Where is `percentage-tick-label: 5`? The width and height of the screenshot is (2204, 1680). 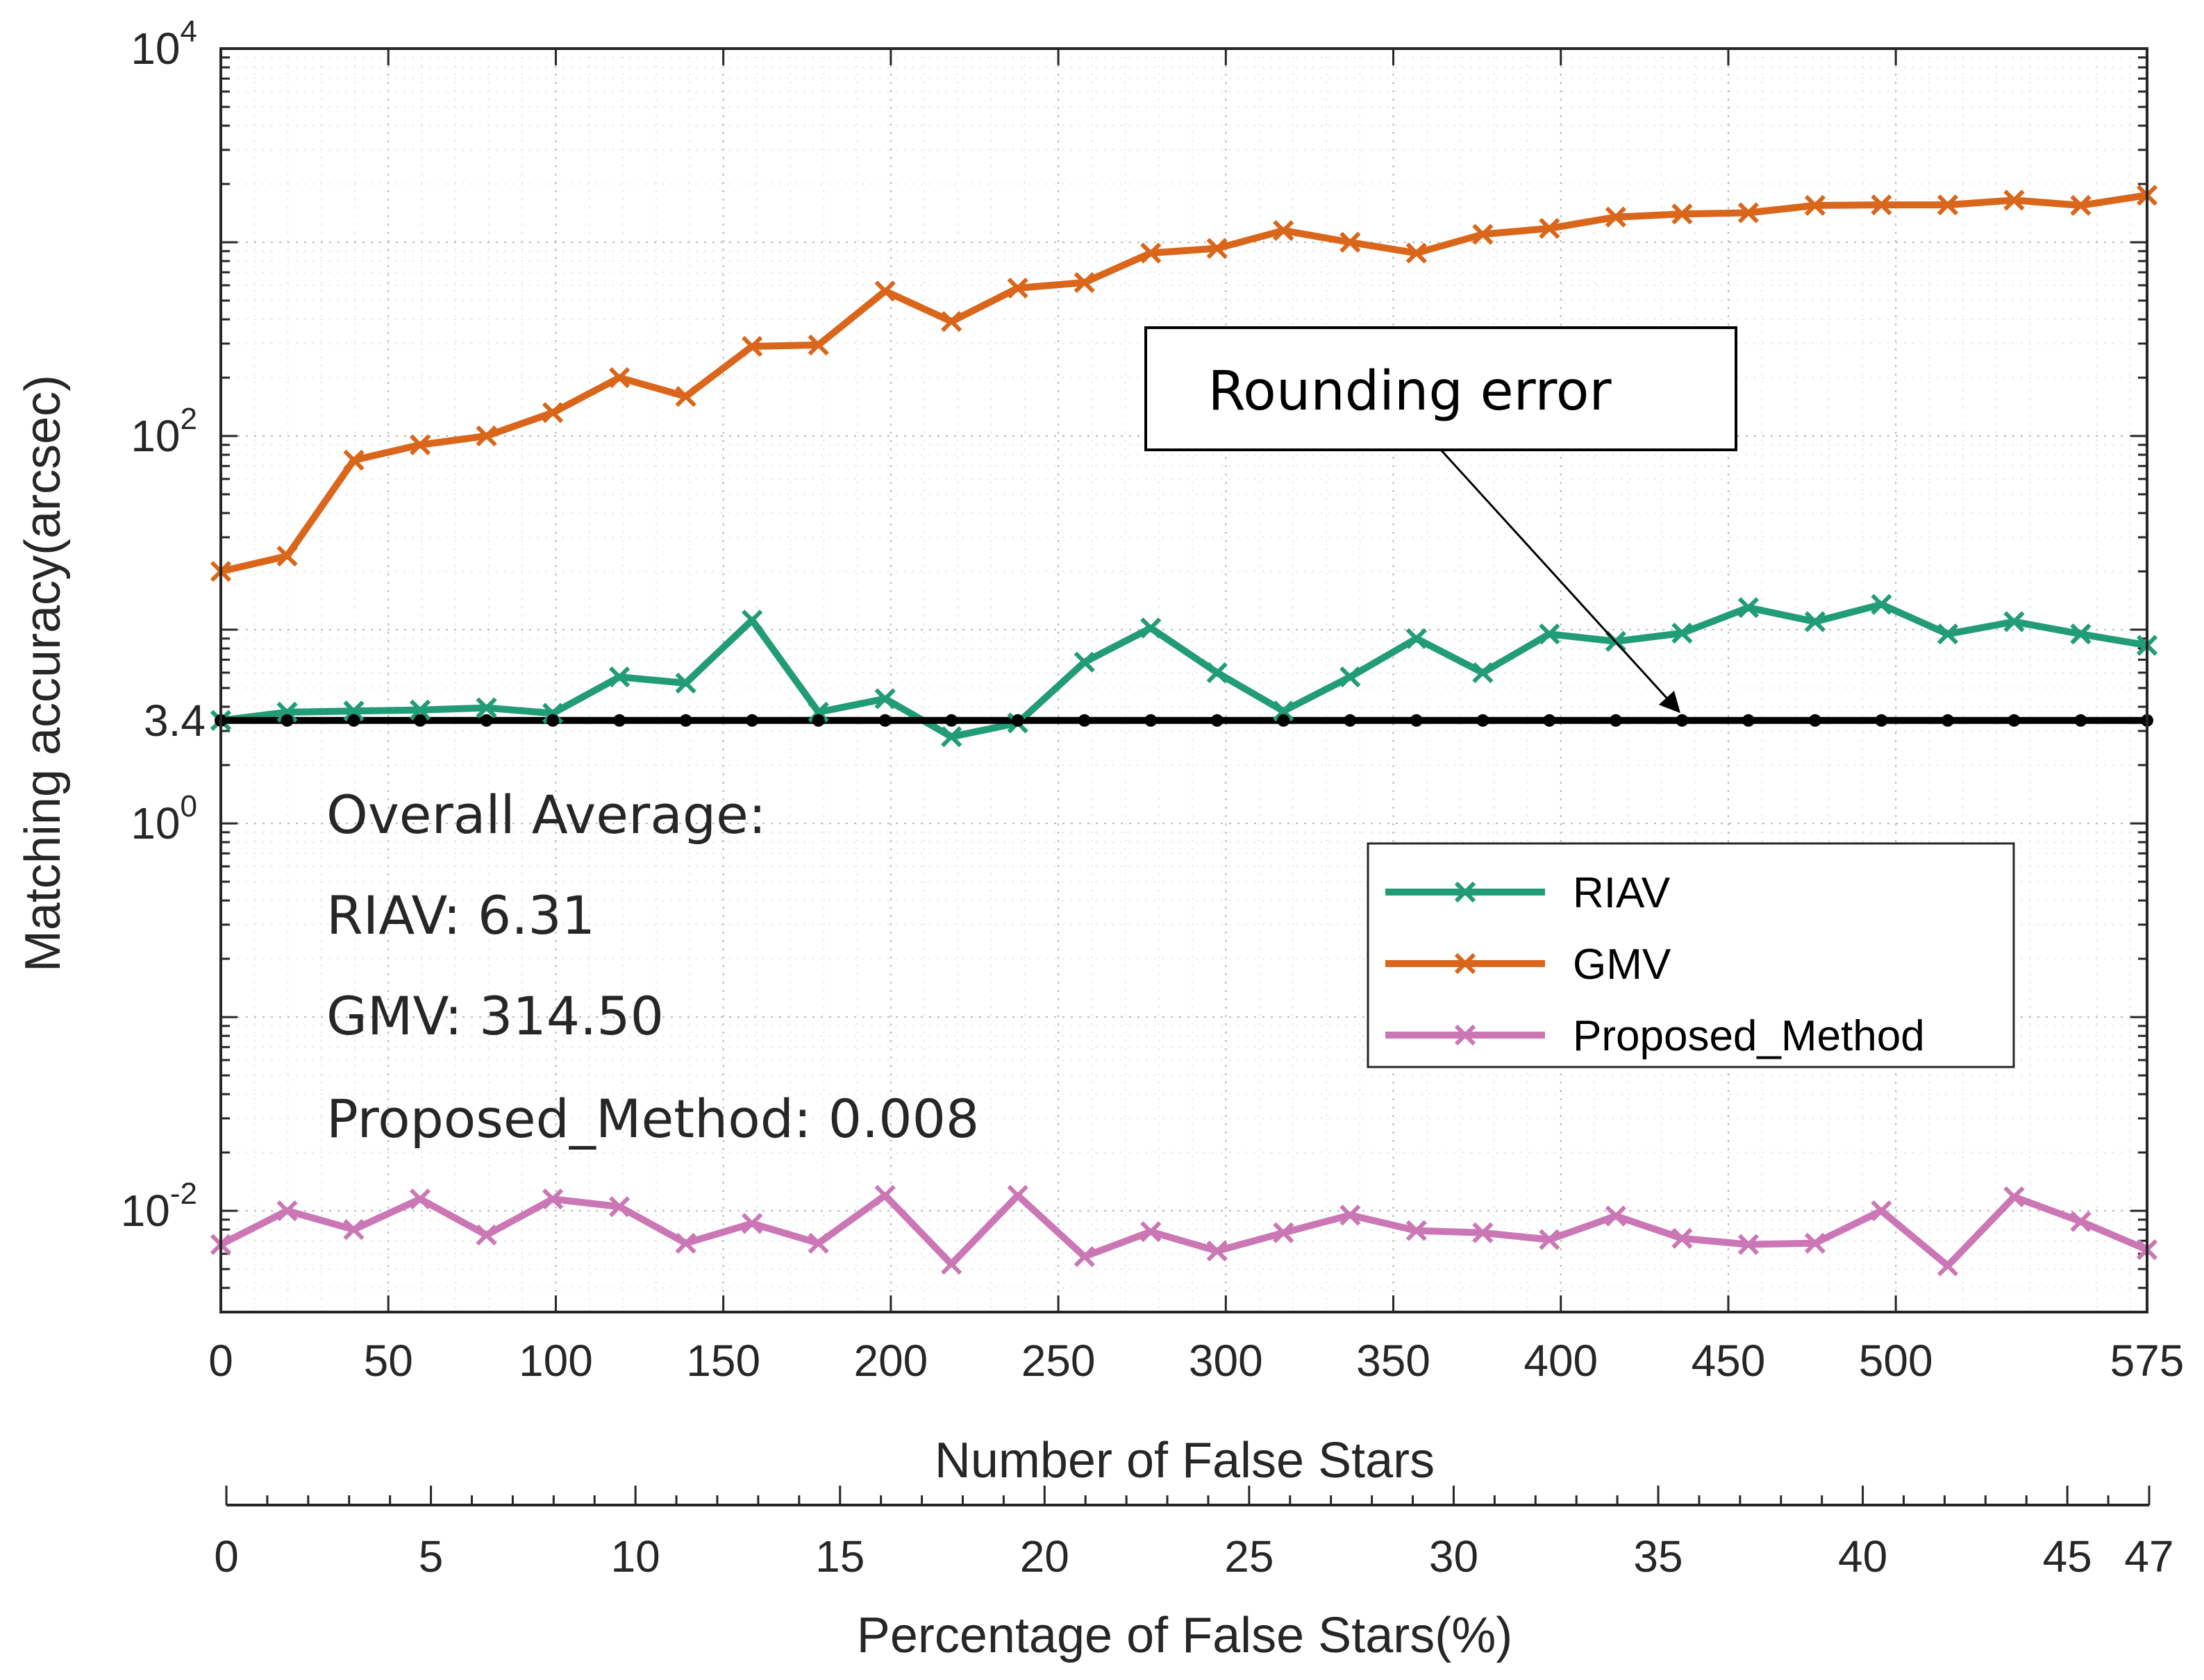
percentage-tick-label: 5 is located at coordinates (431, 1556).